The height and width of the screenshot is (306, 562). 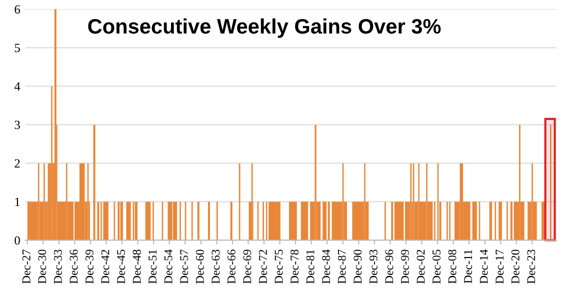 What do you see at coordinates (310, 267) in the screenshot?
I see `x-tick-label: Dec-81` at bounding box center [310, 267].